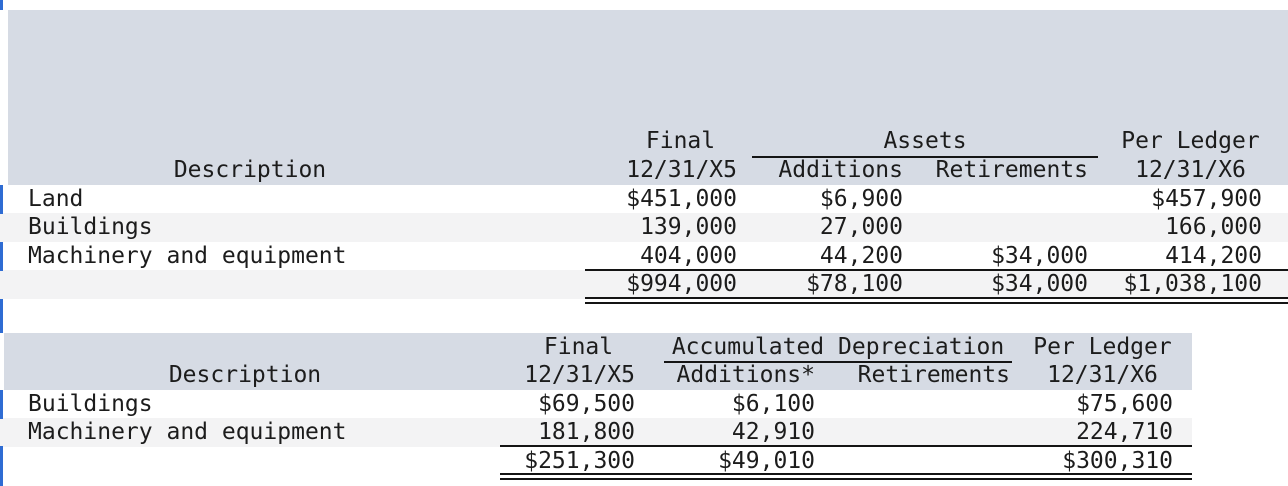 This screenshot has width=1288, height=486. I want to click on cell-total-additions: $49,010, so click(766, 460).